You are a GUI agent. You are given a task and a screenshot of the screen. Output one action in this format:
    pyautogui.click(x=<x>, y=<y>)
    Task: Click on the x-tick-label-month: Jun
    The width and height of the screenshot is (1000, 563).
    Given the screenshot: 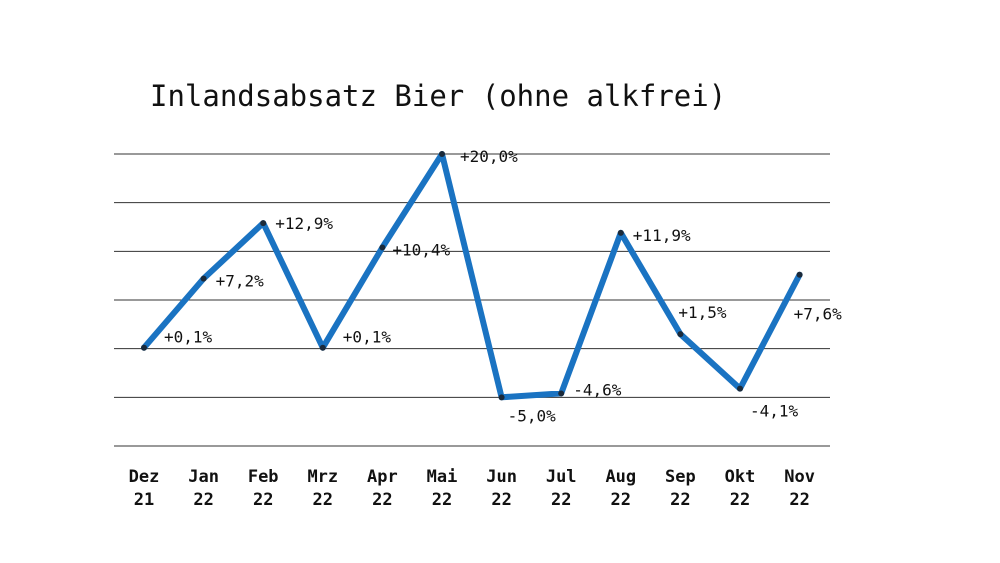 What is the action you would take?
    pyautogui.click(x=501, y=477)
    